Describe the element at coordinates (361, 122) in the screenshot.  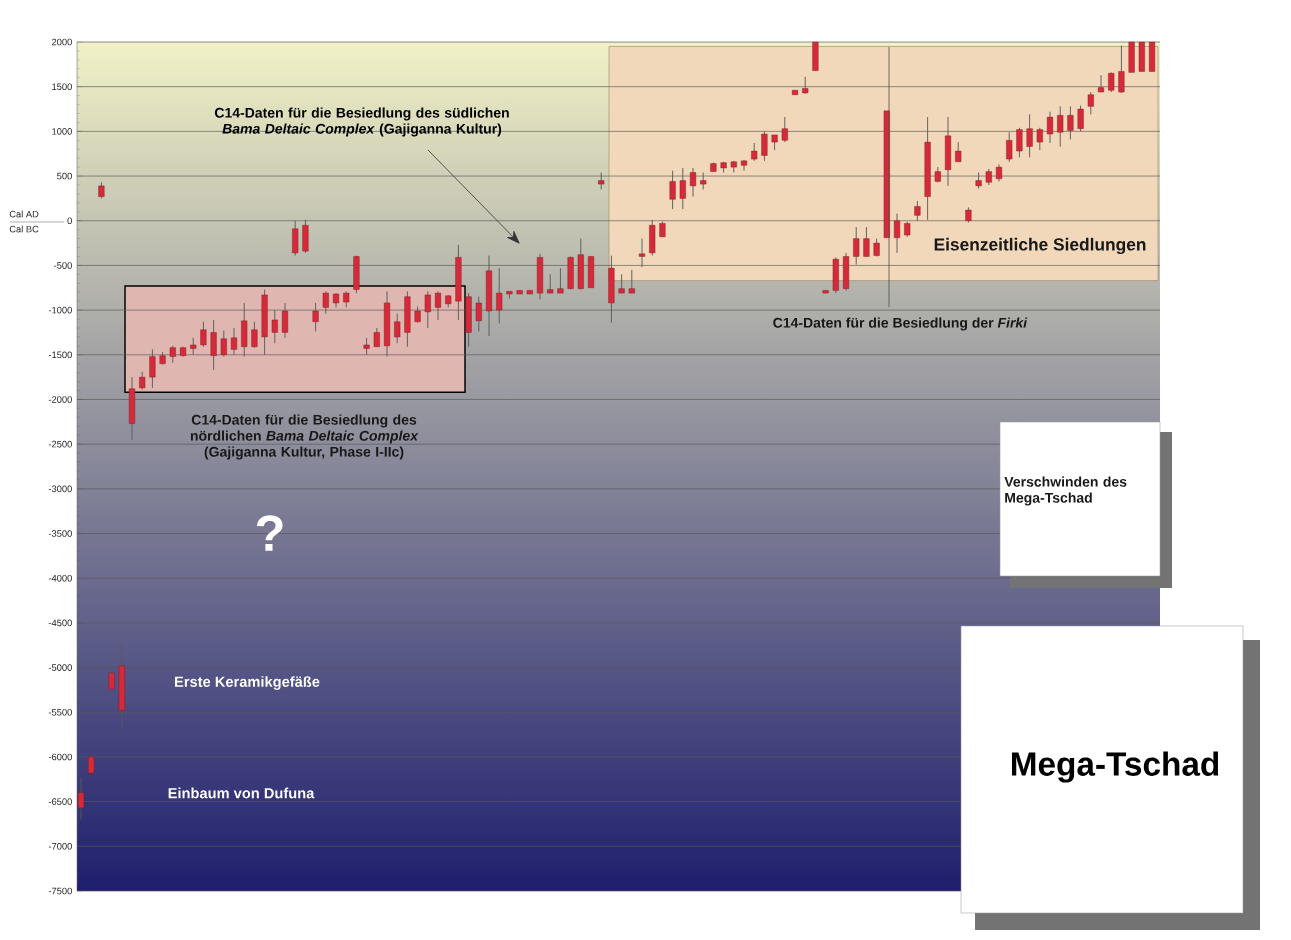
I see `annotation: C14-Daten für die Besiedlung des südlichen Bama Deltaic Complex (Gajiganna Kultur)` at that location.